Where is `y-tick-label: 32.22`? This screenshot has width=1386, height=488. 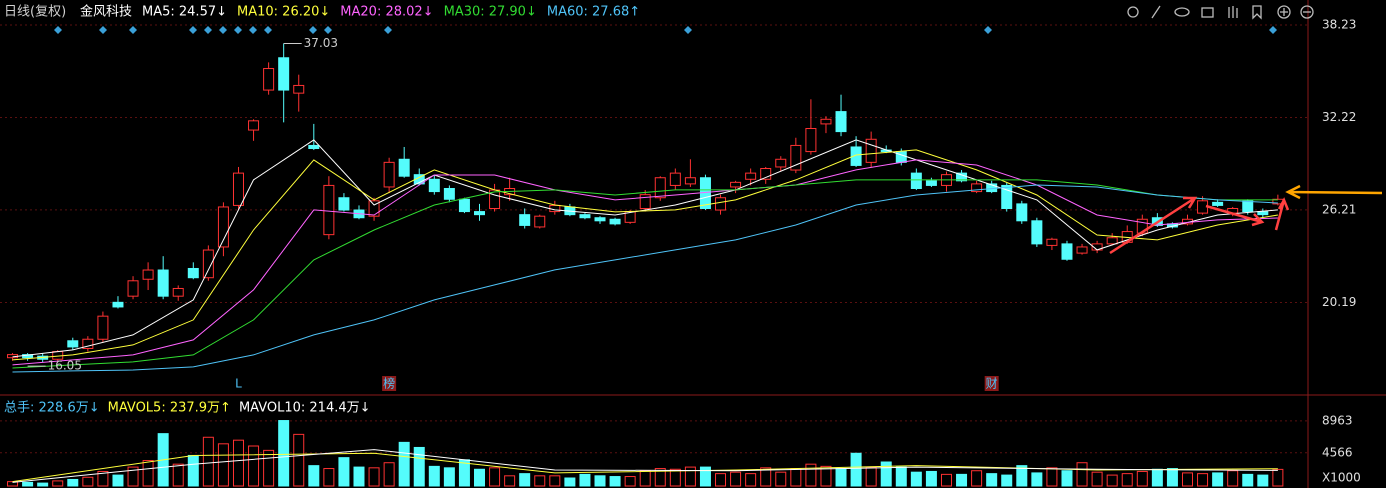 y-tick-label: 32.22 is located at coordinates (1339, 117).